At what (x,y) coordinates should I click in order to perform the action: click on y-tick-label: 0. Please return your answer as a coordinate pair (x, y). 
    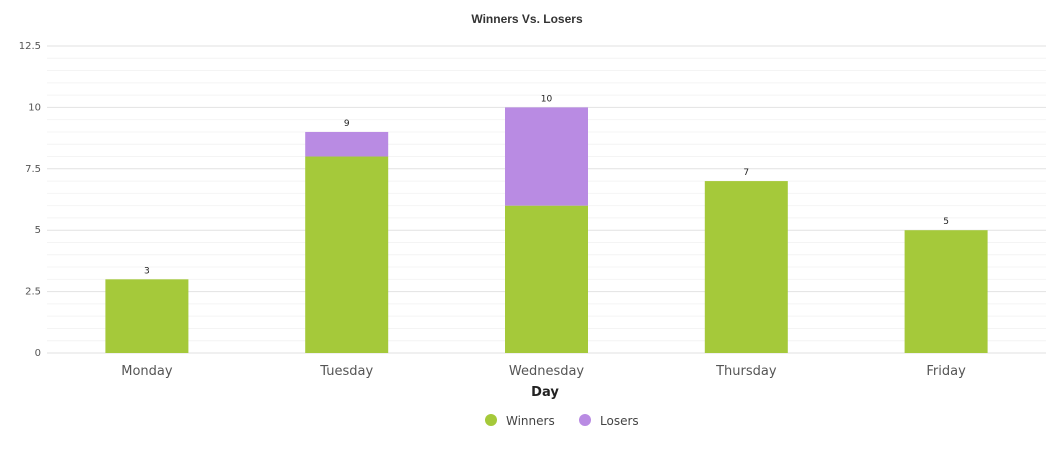
    Looking at the image, I should click on (38, 353).